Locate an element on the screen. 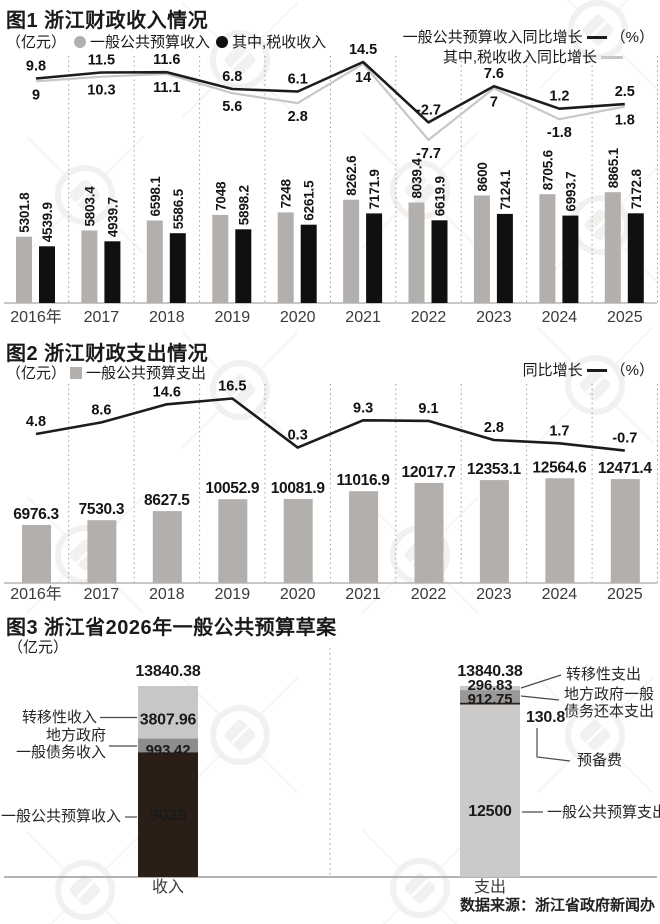 Image resolution: width=660 pixels, height=924 pixels. svg-text: 3807.96 is located at coordinates (168, 720).